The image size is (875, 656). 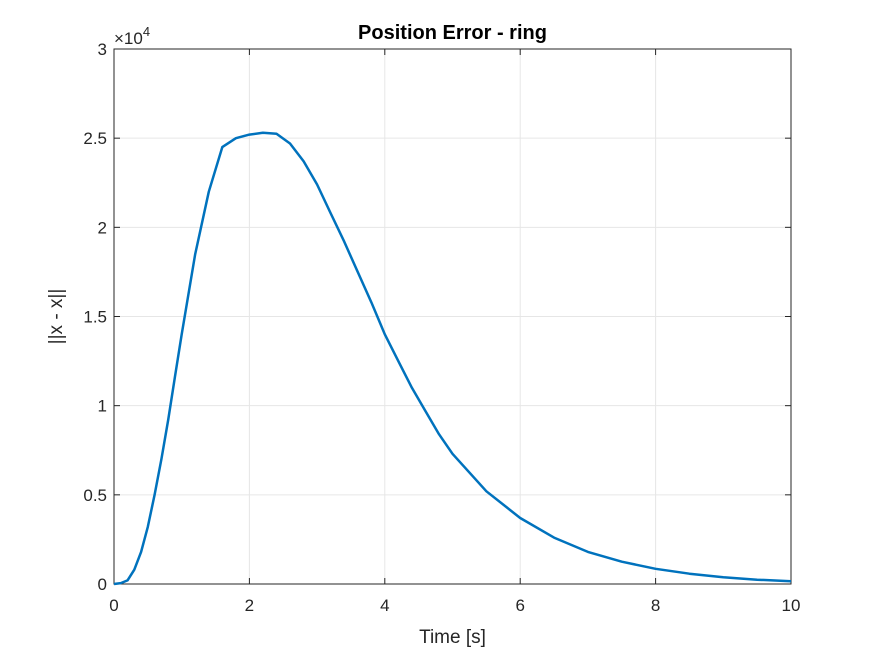 What do you see at coordinates (56, 317) in the screenshot?
I see `y-axis-label: ||x - x||` at bounding box center [56, 317].